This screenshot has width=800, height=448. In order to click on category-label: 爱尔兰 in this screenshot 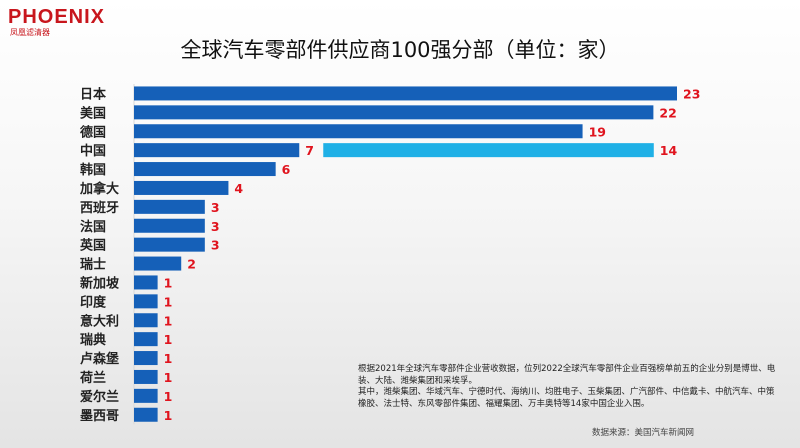, I will do `click(99, 397)`.